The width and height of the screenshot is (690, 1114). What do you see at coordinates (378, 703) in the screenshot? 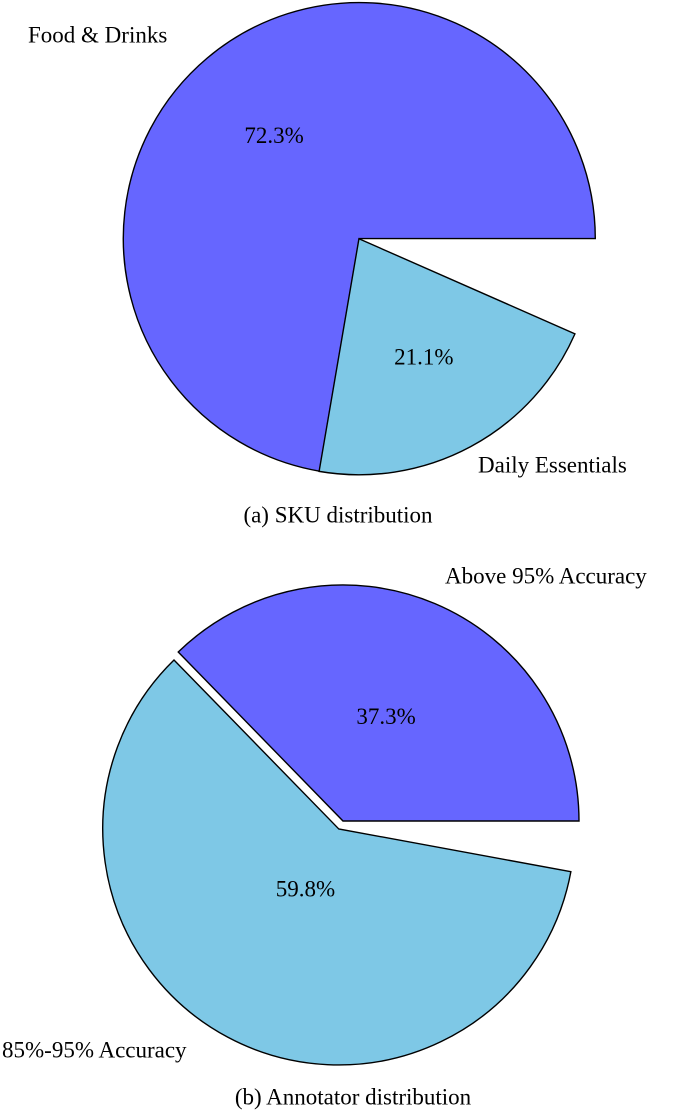
I see `slice-above-95-accuracy` at bounding box center [378, 703].